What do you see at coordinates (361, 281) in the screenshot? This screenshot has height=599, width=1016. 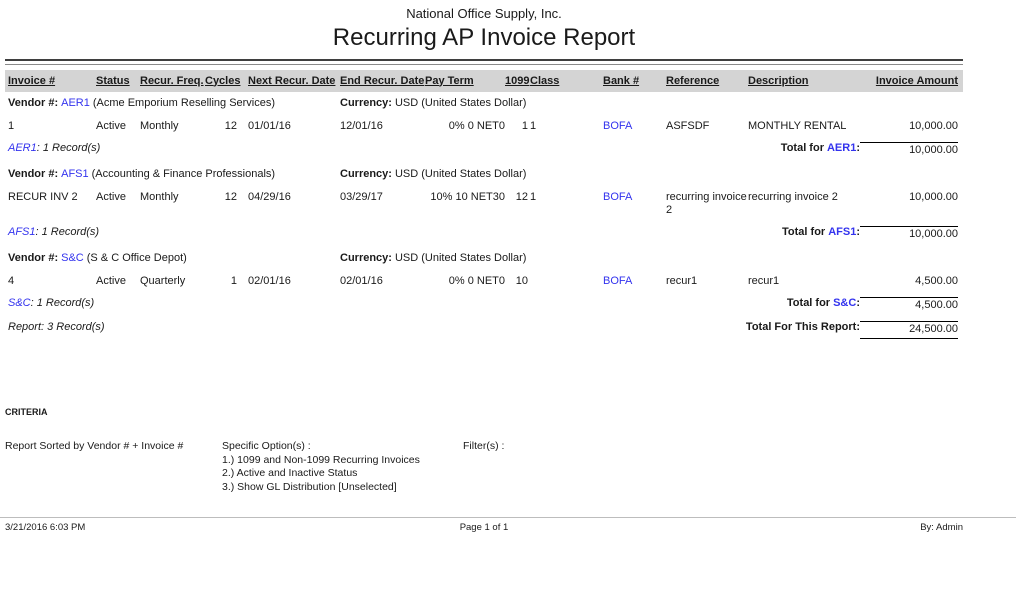 I see `cell-end-recur-date: 02/01/16` at bounding box center [361, 281].